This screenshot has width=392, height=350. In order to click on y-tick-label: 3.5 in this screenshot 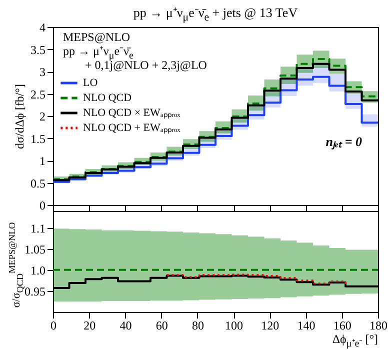, I will do `click(38, 49)`.